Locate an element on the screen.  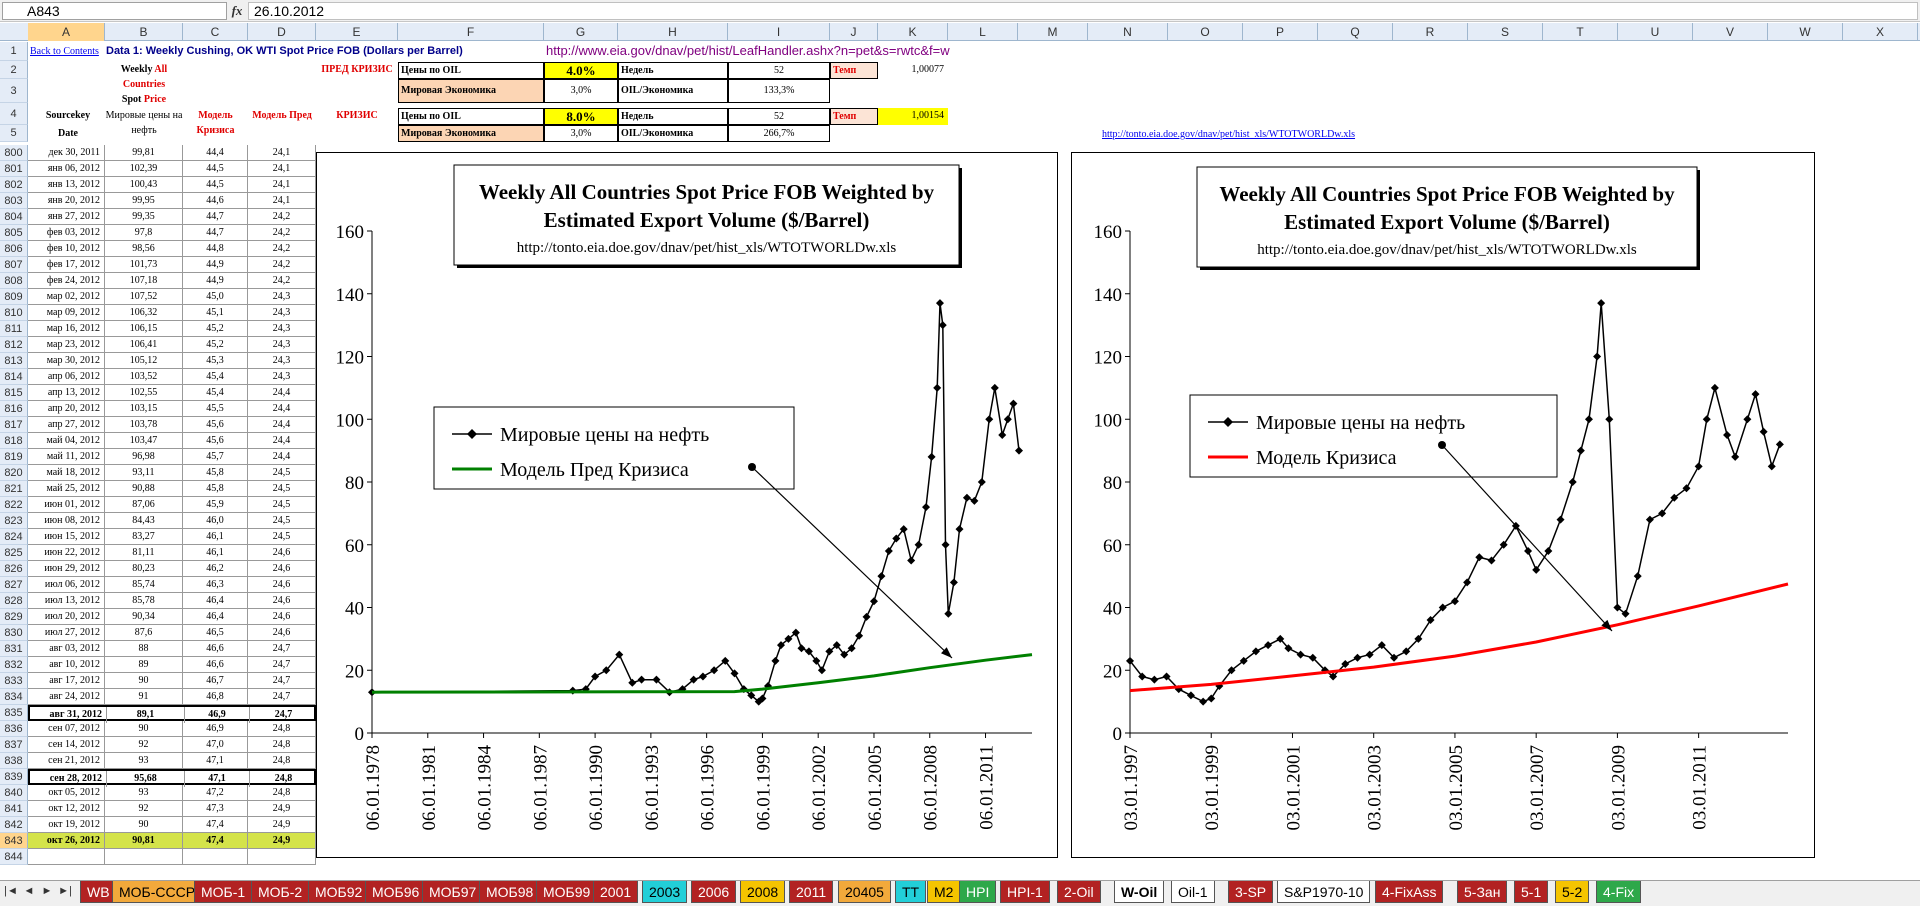
row-header: 5 is located at coordinates (14, 133).